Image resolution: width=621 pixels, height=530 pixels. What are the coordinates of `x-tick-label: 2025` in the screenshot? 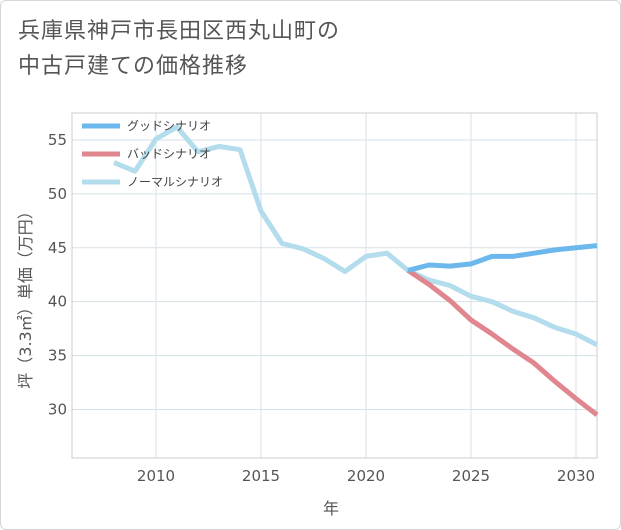 It's located at (471, 476).